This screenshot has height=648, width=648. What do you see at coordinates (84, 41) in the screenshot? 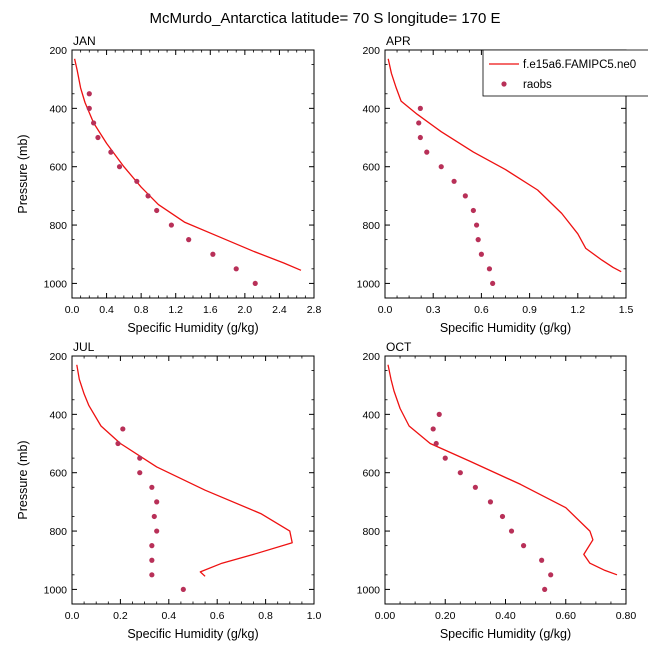
I see `panel-title: JAN` at bounding box center [84, 41].